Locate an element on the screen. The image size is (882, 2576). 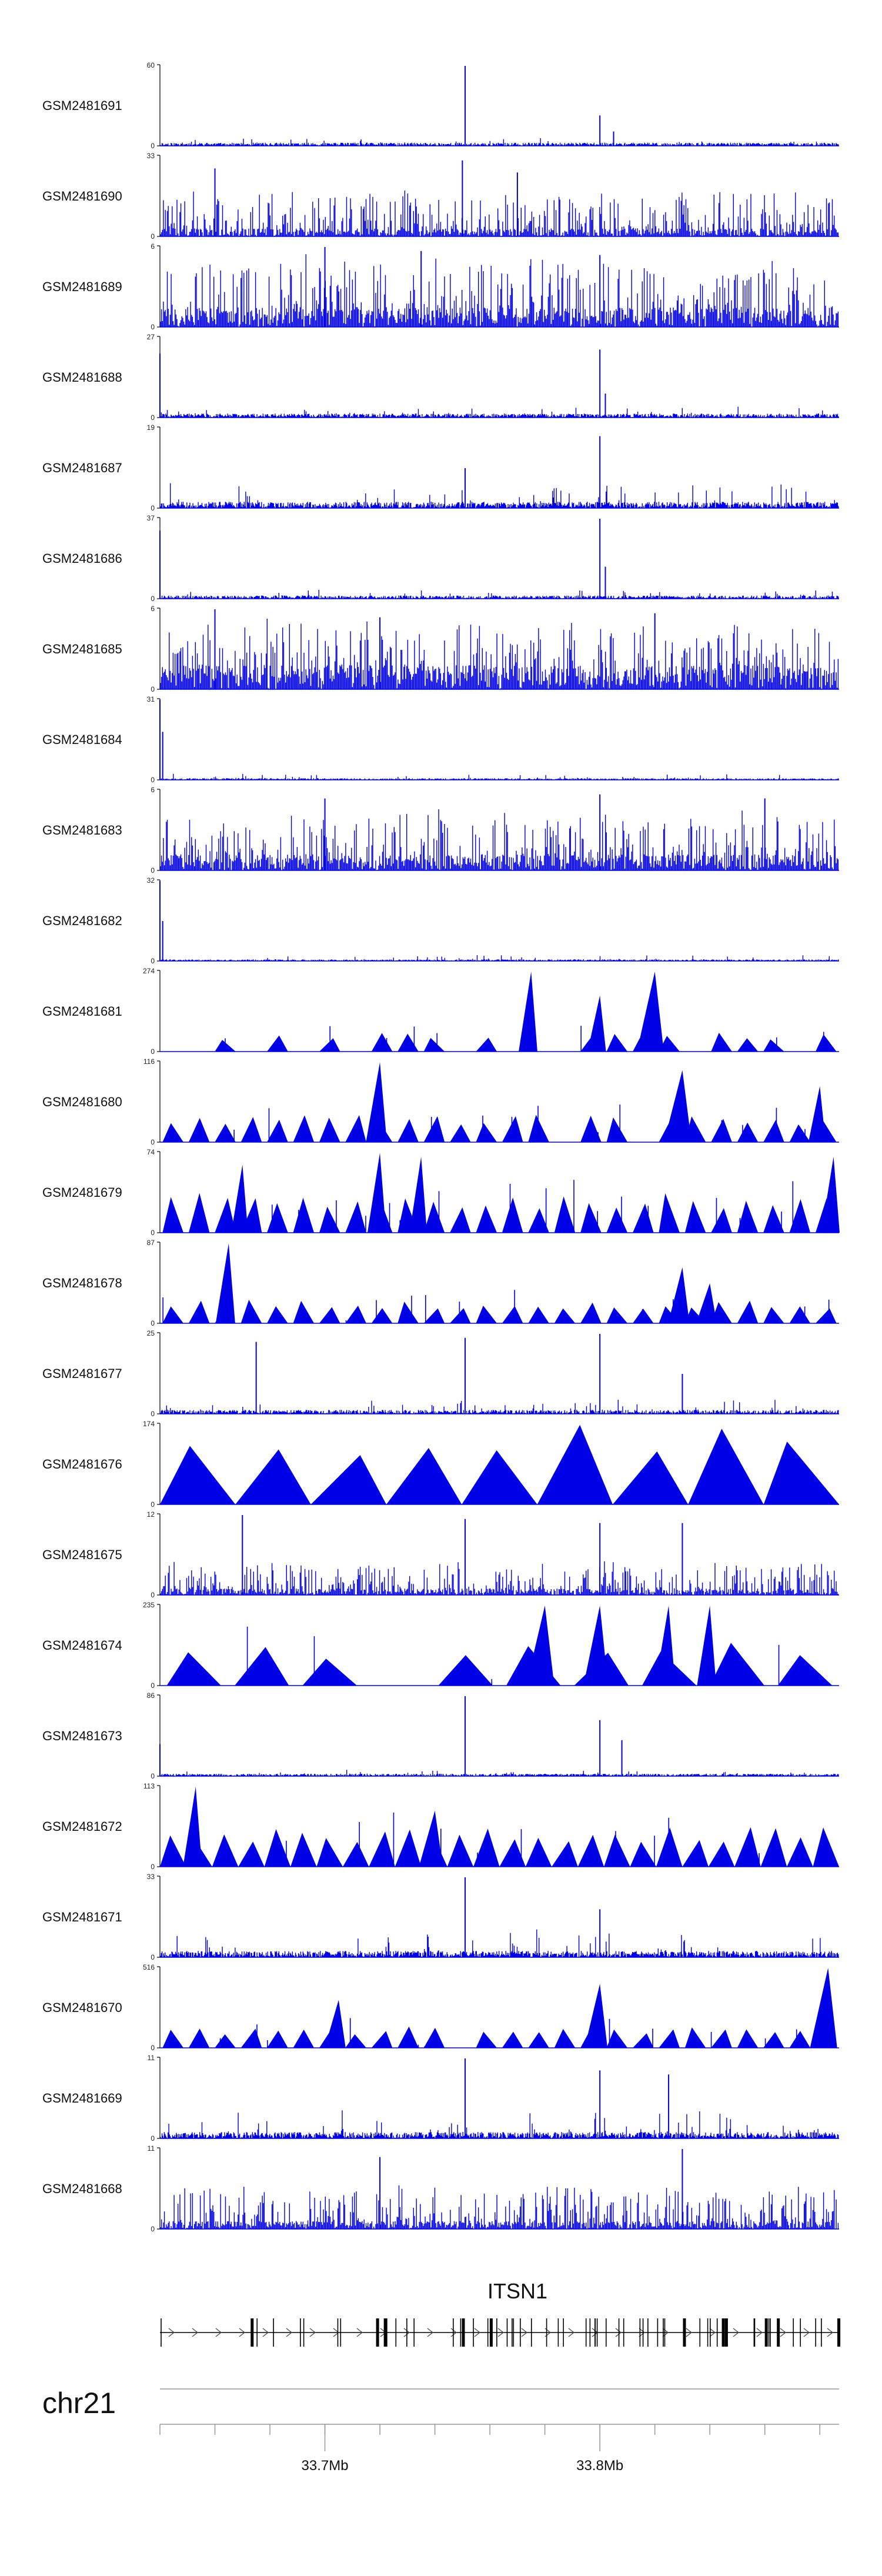
y-max-label: 32 is located at coordinates (151, 880).